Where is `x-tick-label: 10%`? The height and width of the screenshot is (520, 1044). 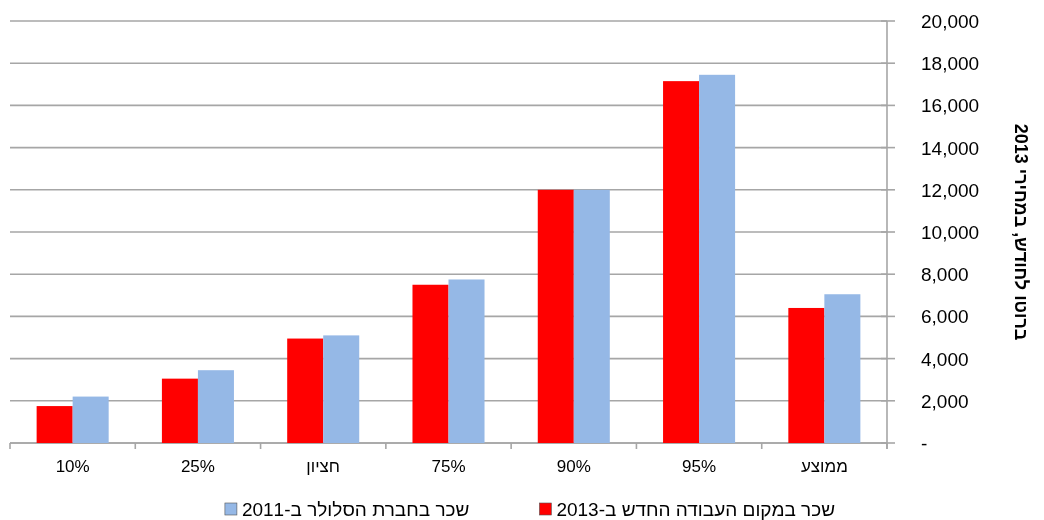
x-tick-label: 10% is located at coordinates (72, 466).